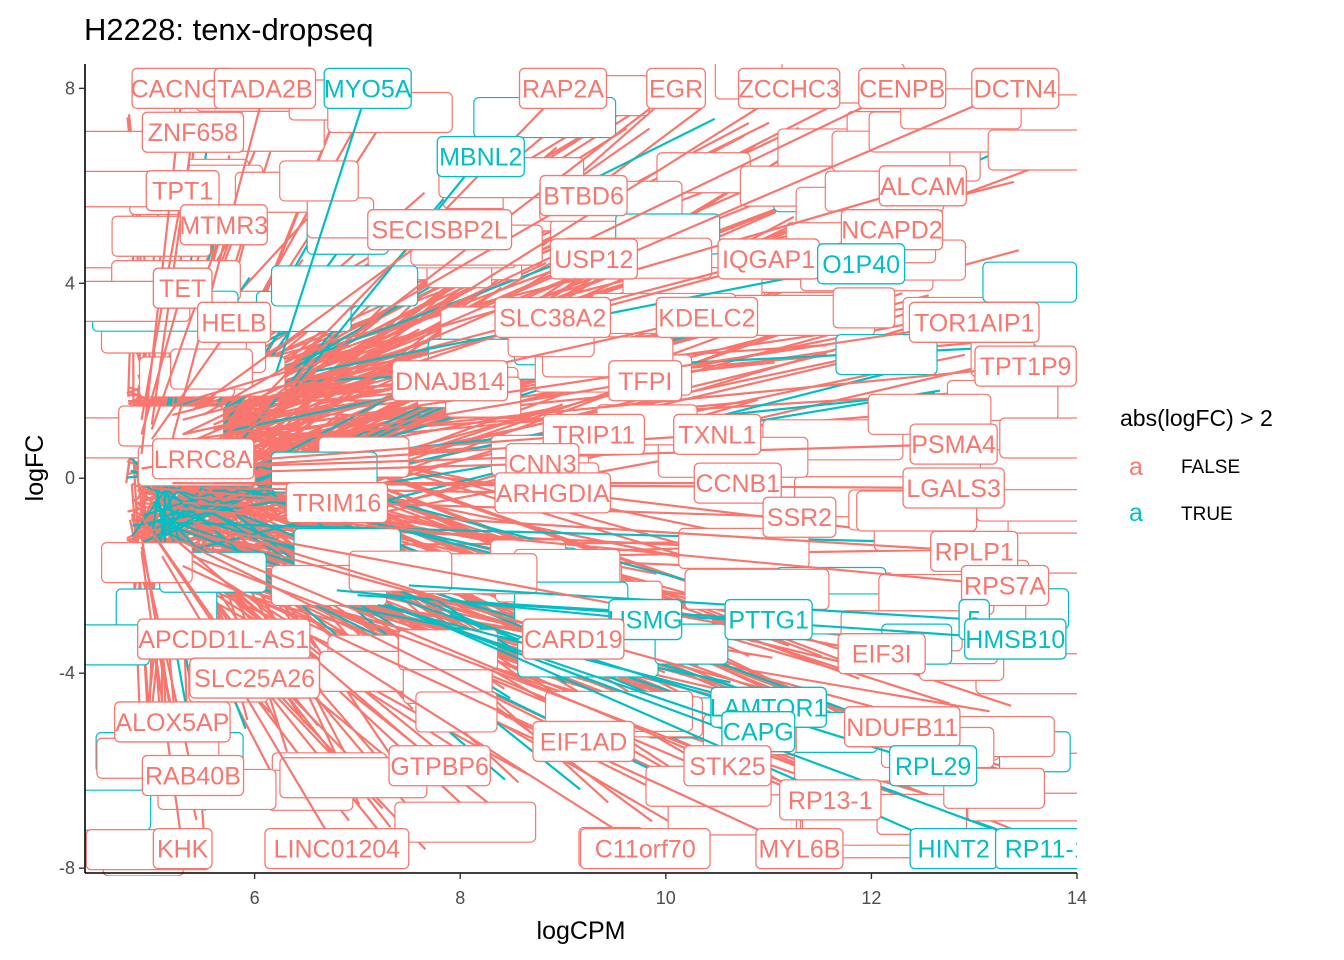  I want to click on gene-label-text: EIF1AD, so click(584, 742).